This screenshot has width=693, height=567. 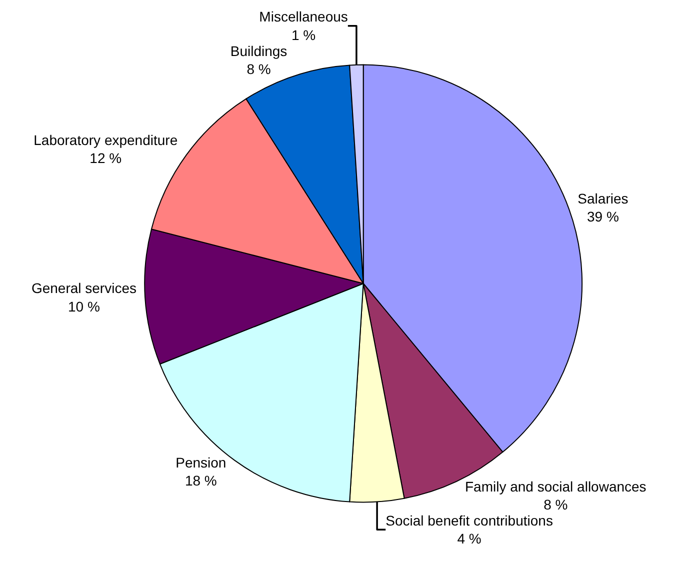 What do you see at coordinates (259, 50) in the screenshot?
I see `slice-label: Buildings` at bounding box center [259, 50].